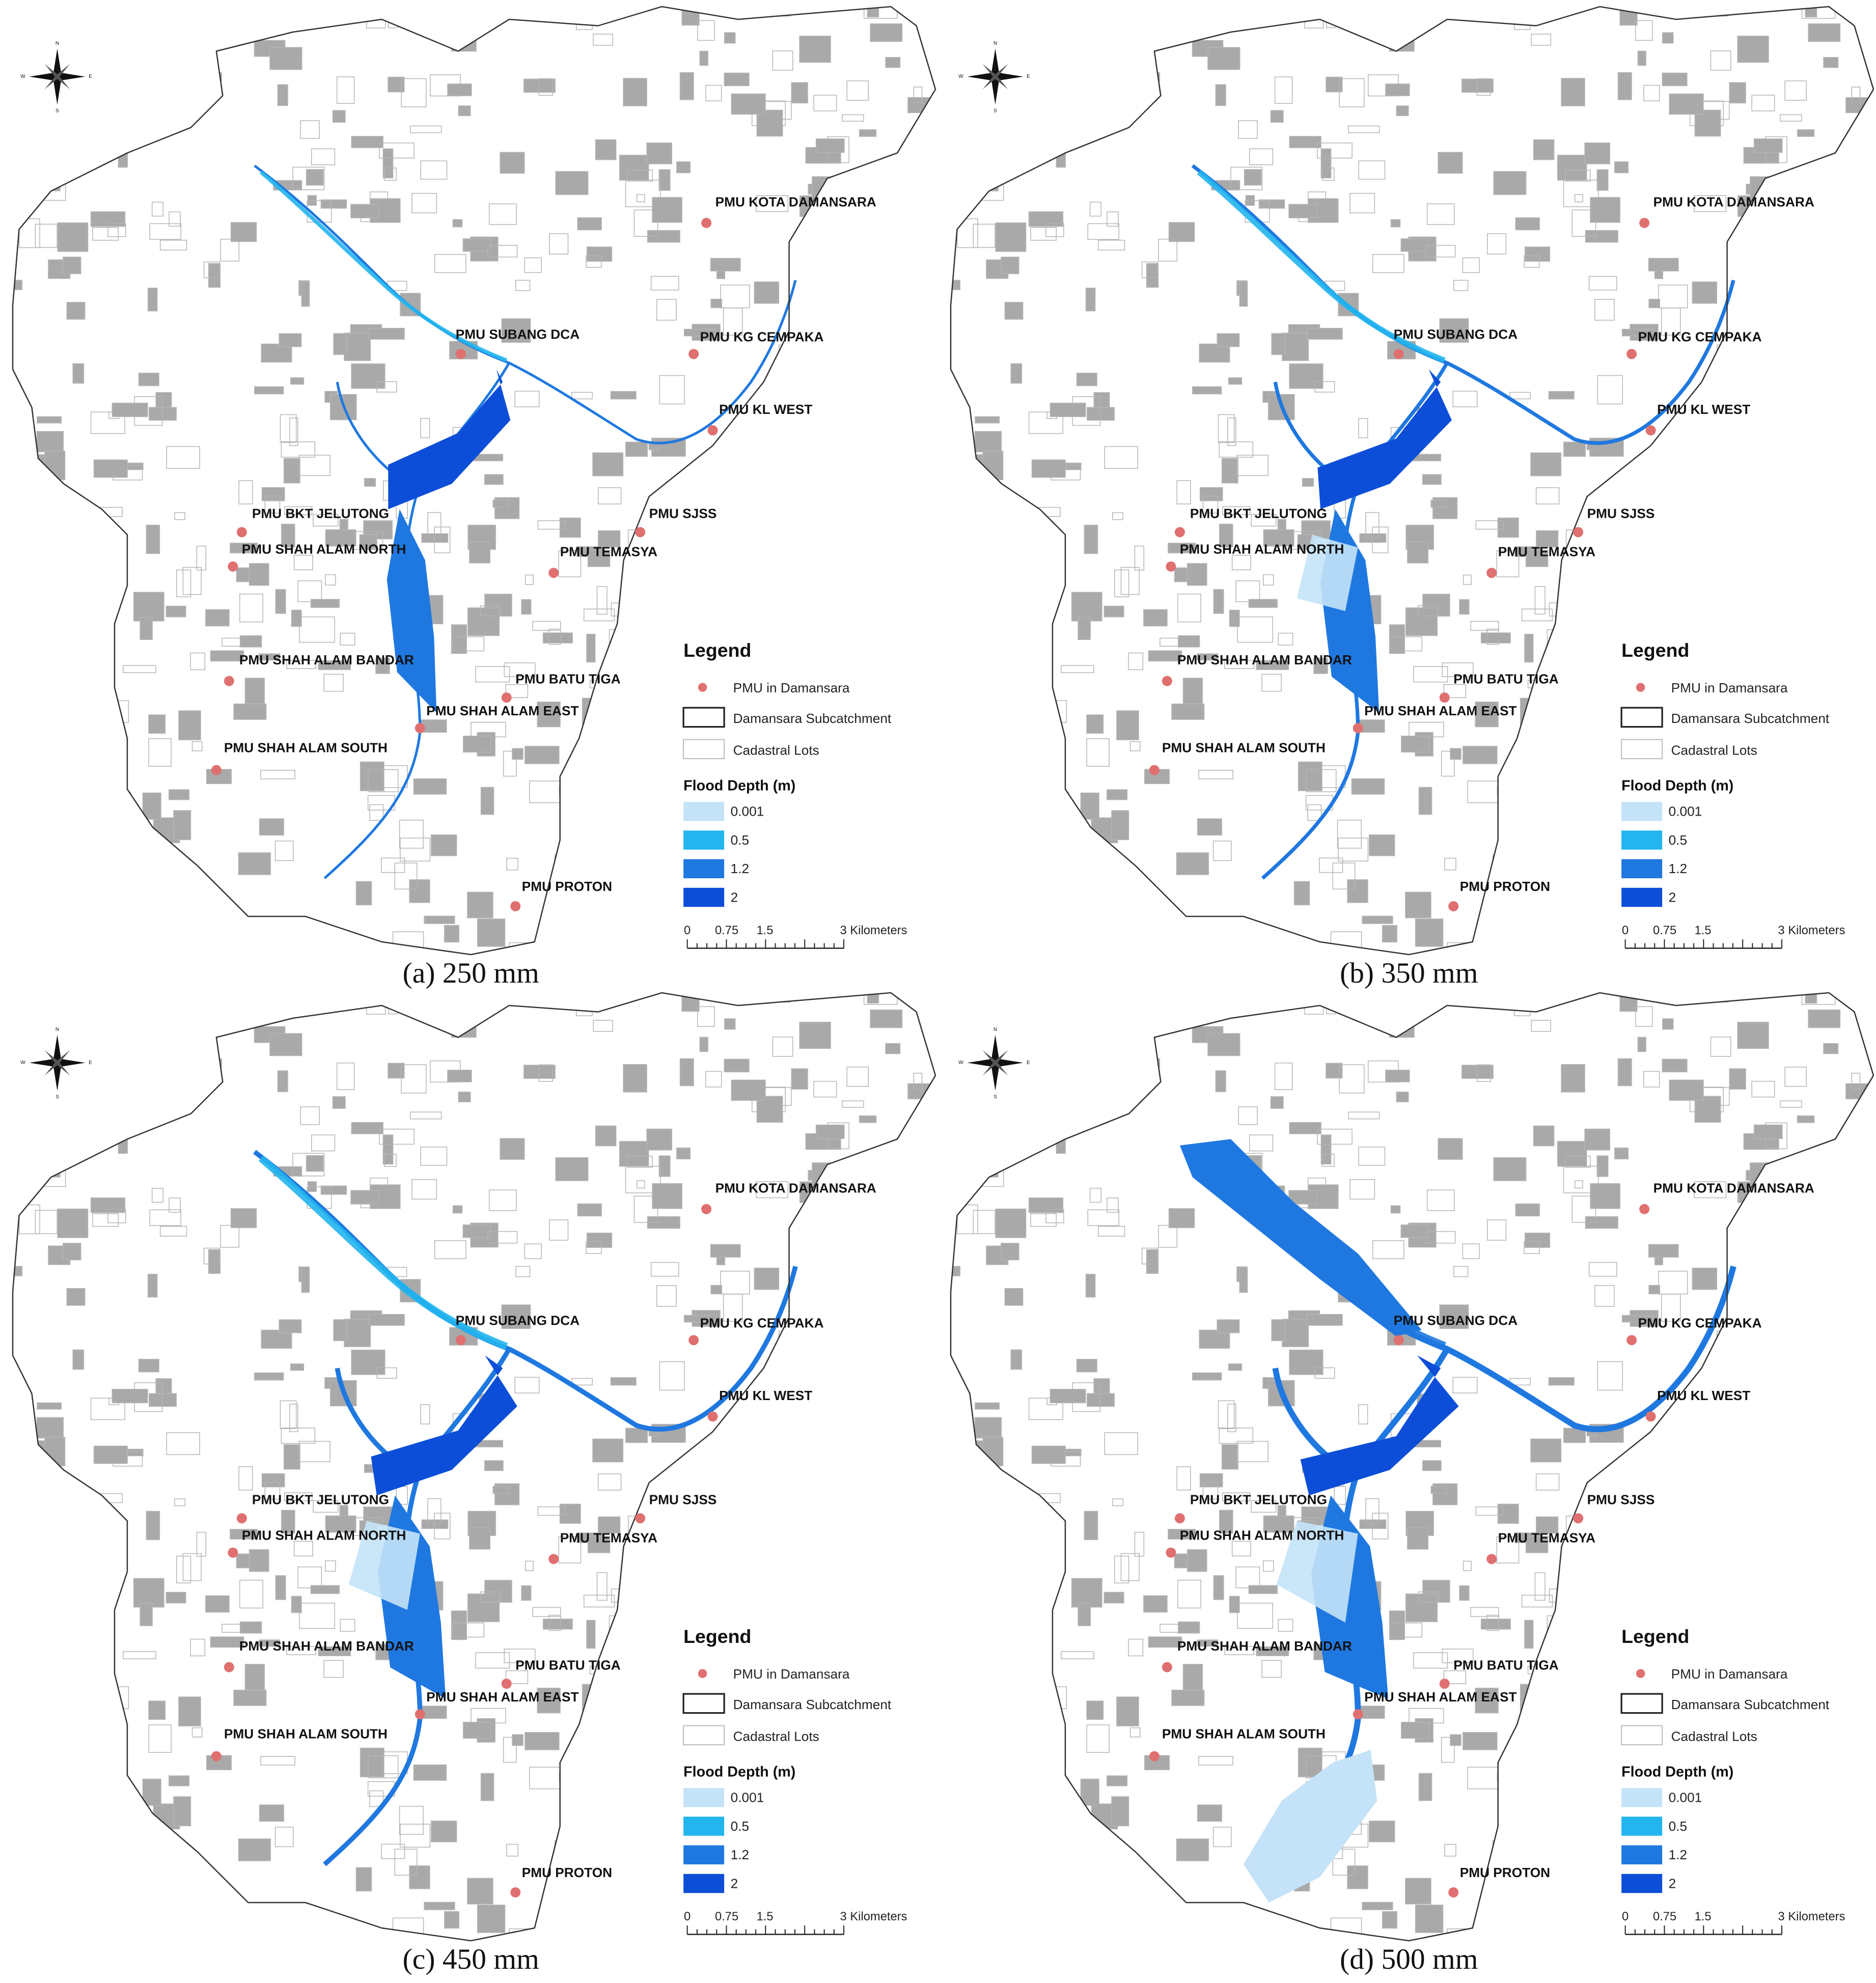 The image size is (1876, 1983). I want to click on compass-star, so click(57, 77).